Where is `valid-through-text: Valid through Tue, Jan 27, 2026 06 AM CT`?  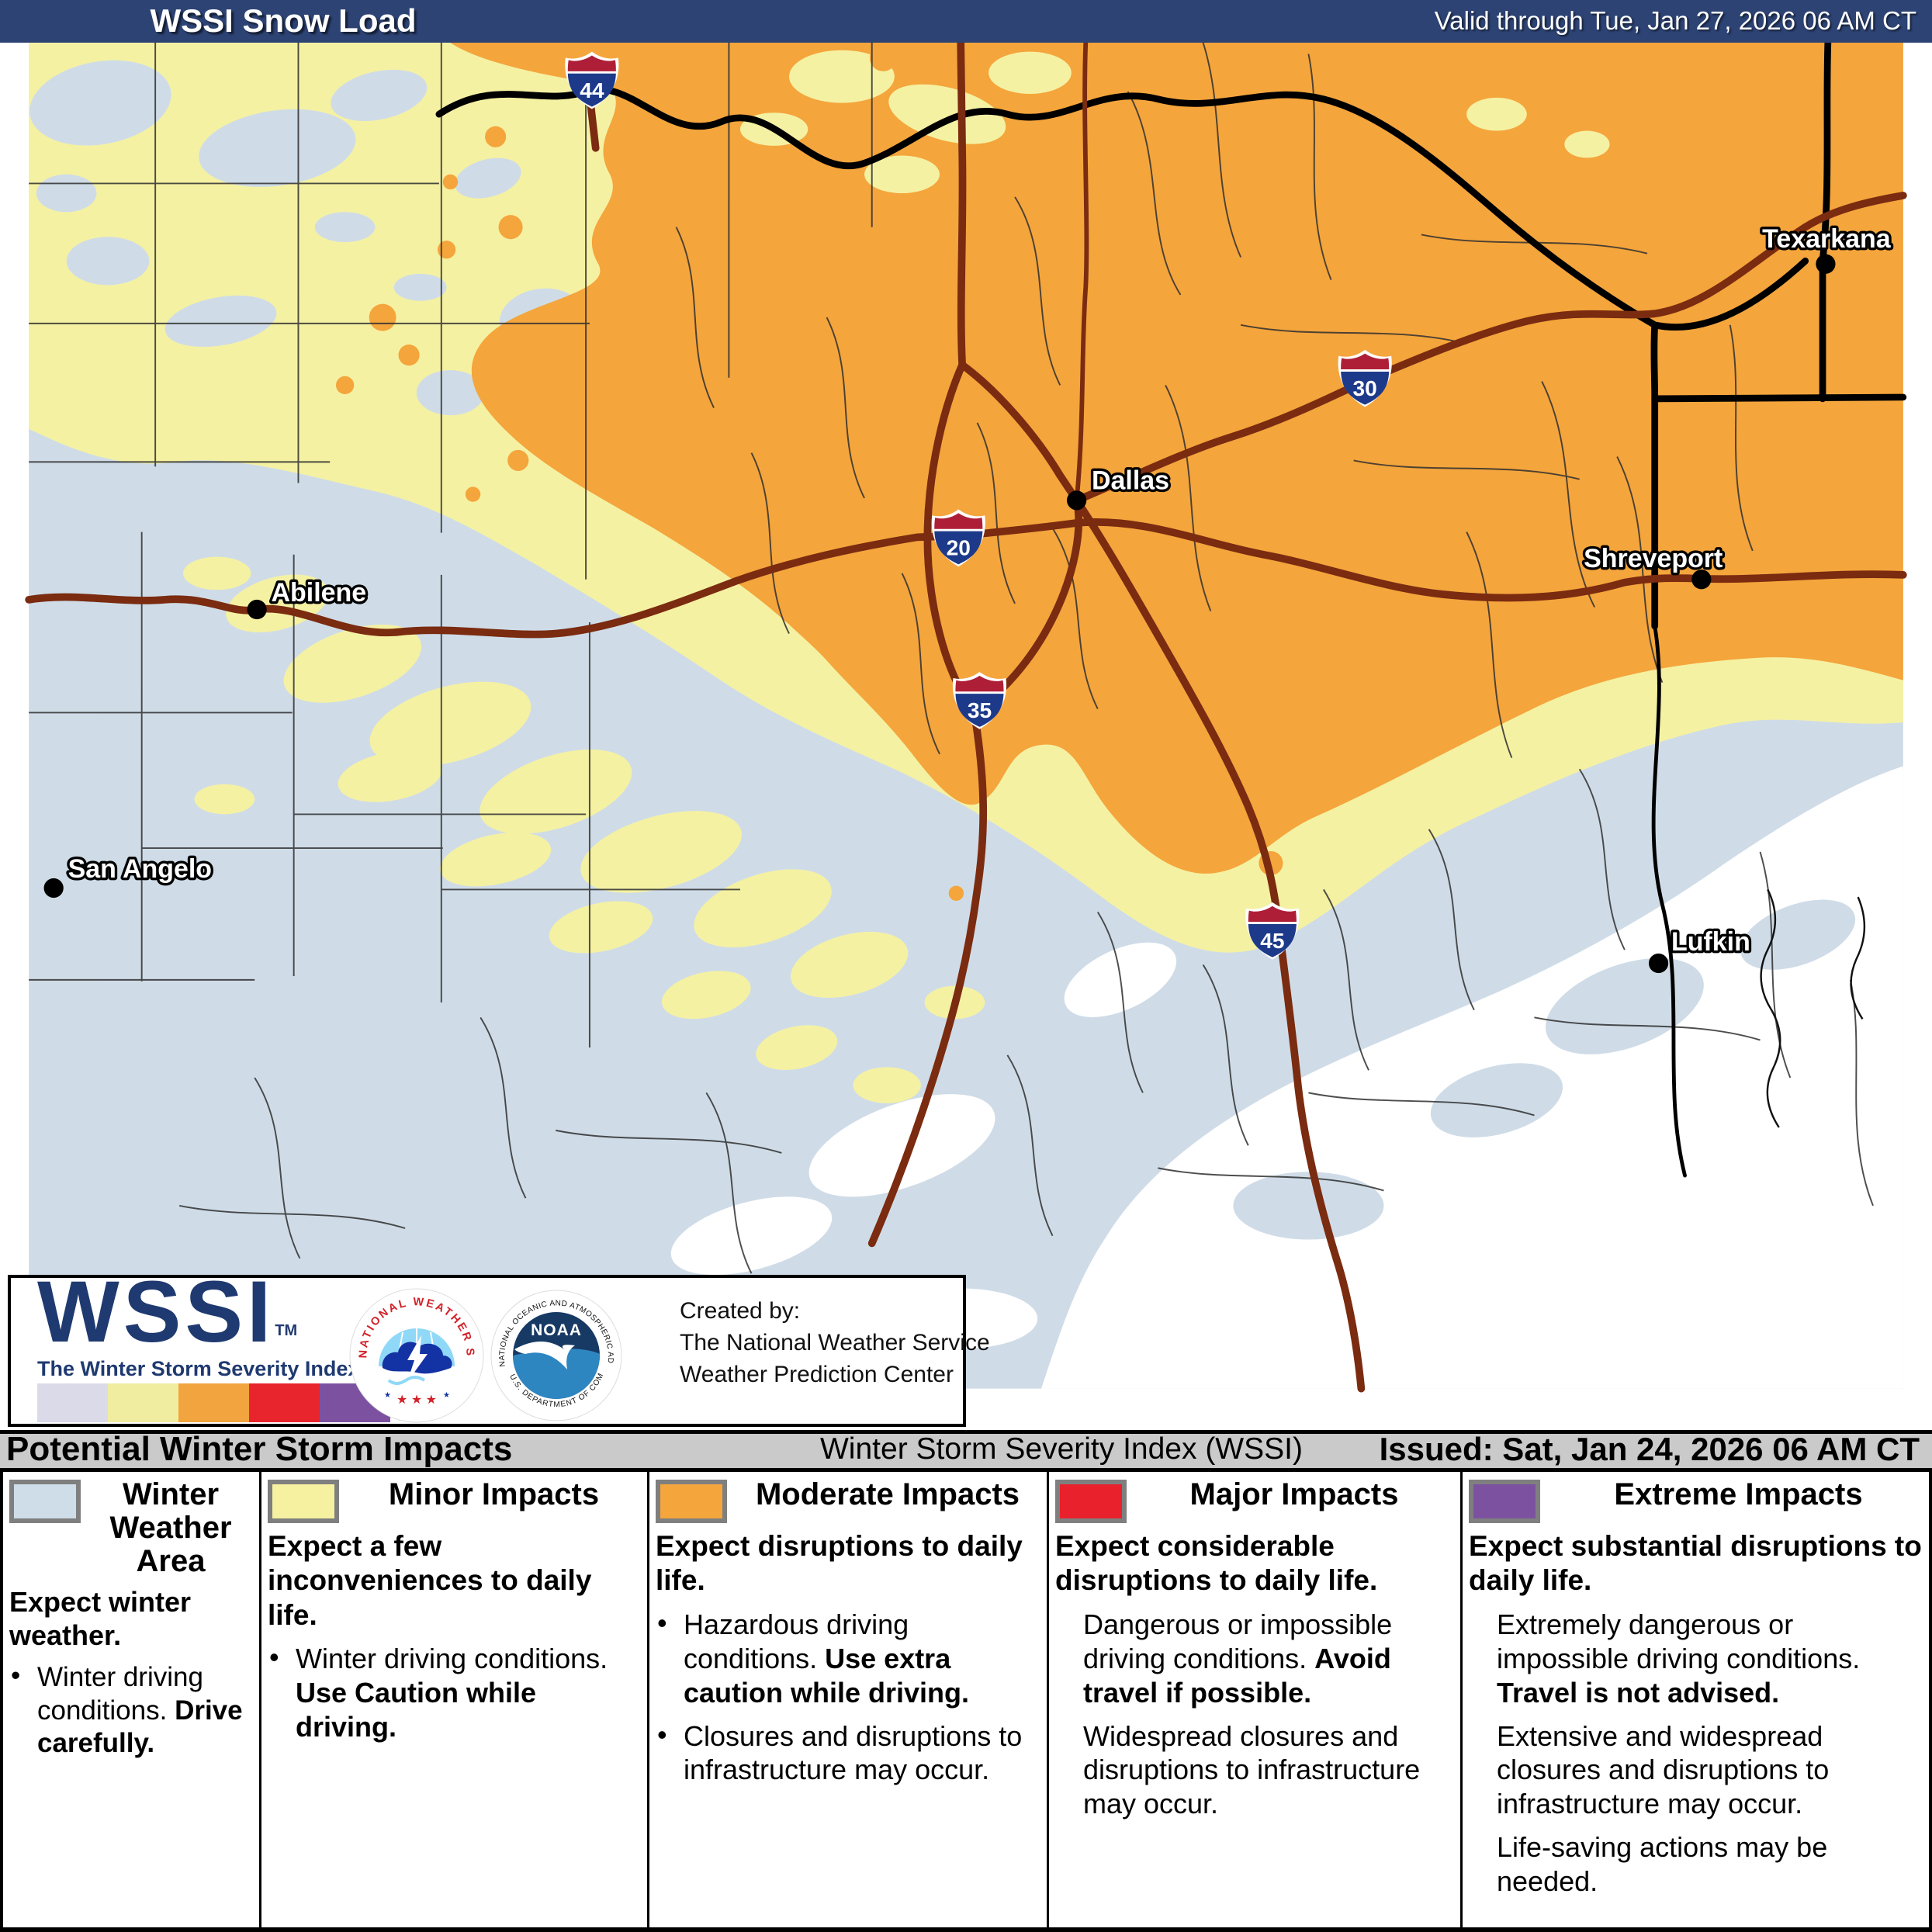
valid-through-text: Valid through Tue, Jan 27, 2026 06 AM CT is located at coordinates (1675, 20).